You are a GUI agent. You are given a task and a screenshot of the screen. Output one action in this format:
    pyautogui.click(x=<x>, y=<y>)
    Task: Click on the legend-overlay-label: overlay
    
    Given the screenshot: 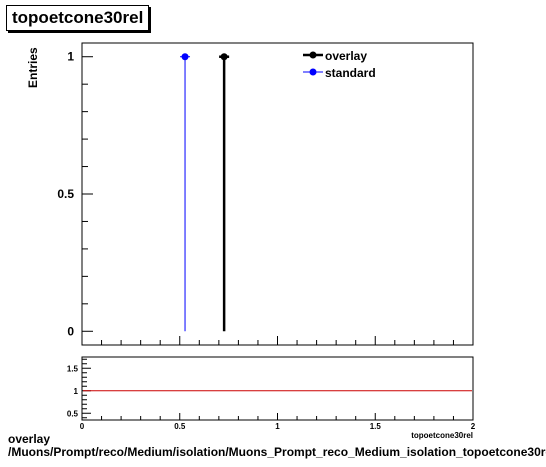 What is the action you would take?
    pyautogui.click(x=346, y=56)
    